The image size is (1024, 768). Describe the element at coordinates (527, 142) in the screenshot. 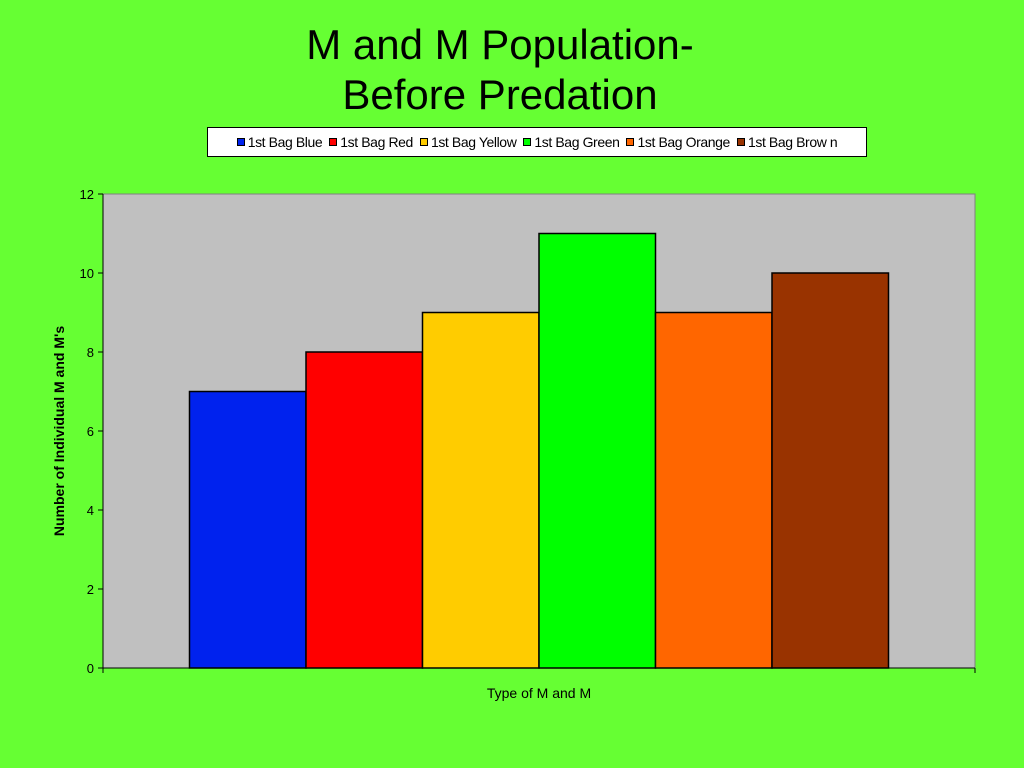

I see `legend-swatch-green` at that location.